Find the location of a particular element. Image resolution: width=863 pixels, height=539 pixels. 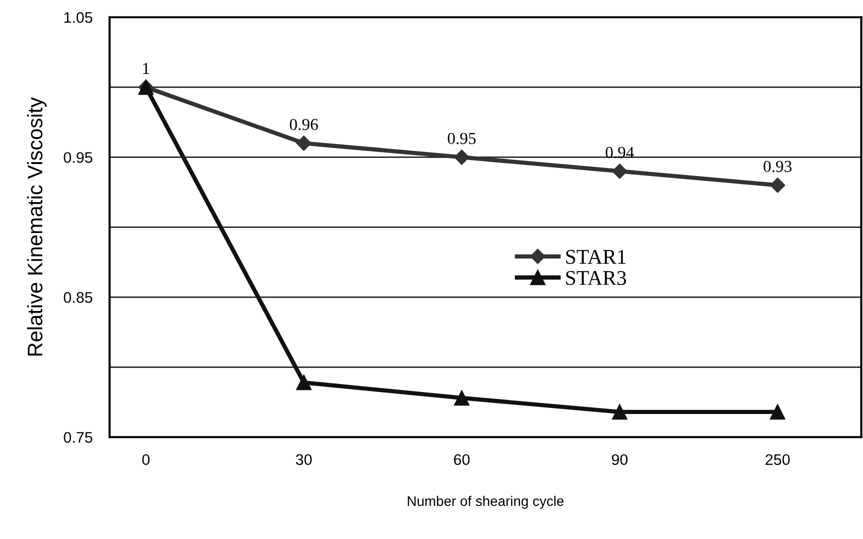

data-label: 0.96 is located at coordinates (304, 124).